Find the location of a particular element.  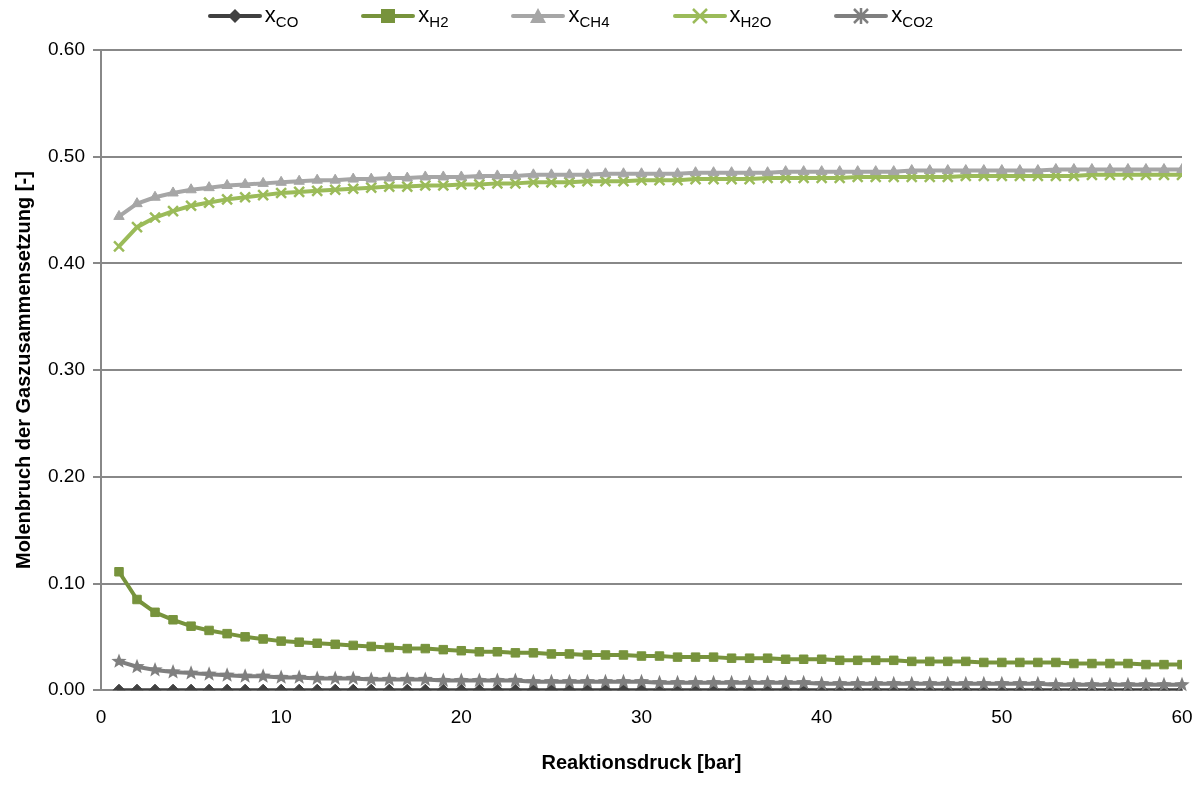

x-tick-label: 10 is located at coordinates (281, 716).